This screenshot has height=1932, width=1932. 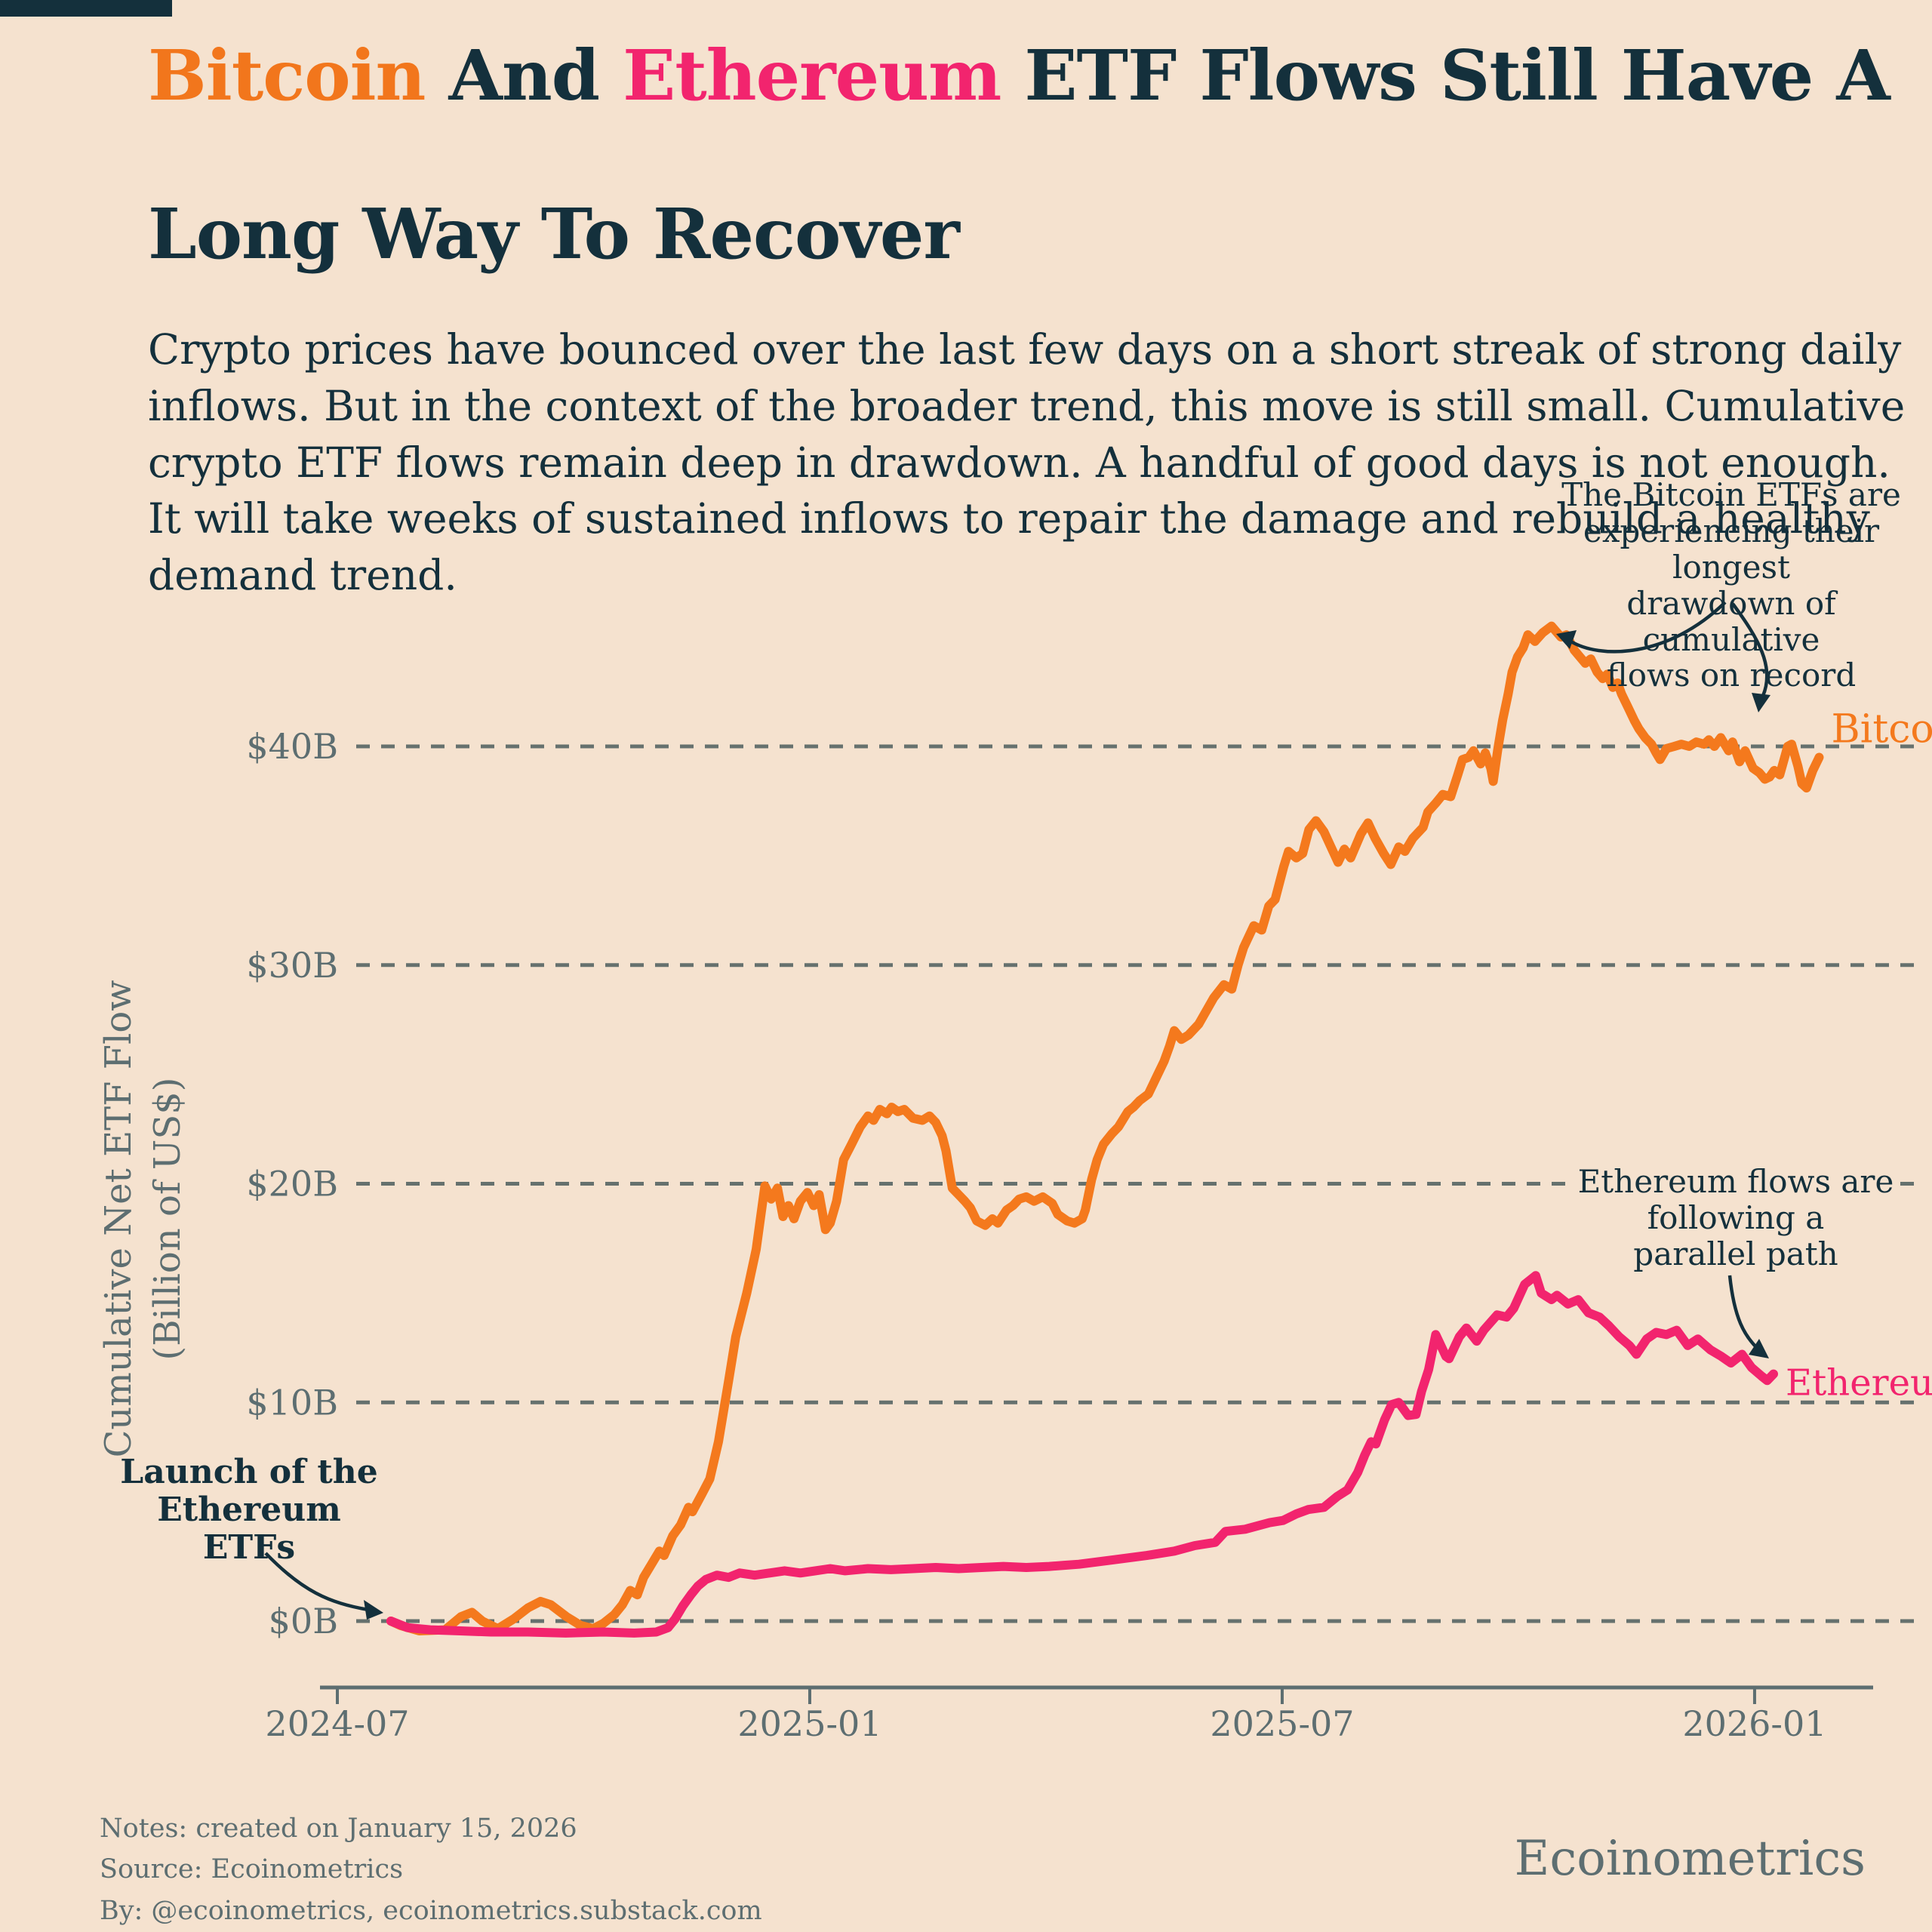 What do you see at coordinates (292, 1184) in the screenshot?
I see `y-tick-label: $20B` at bounding box center [292, 1184].